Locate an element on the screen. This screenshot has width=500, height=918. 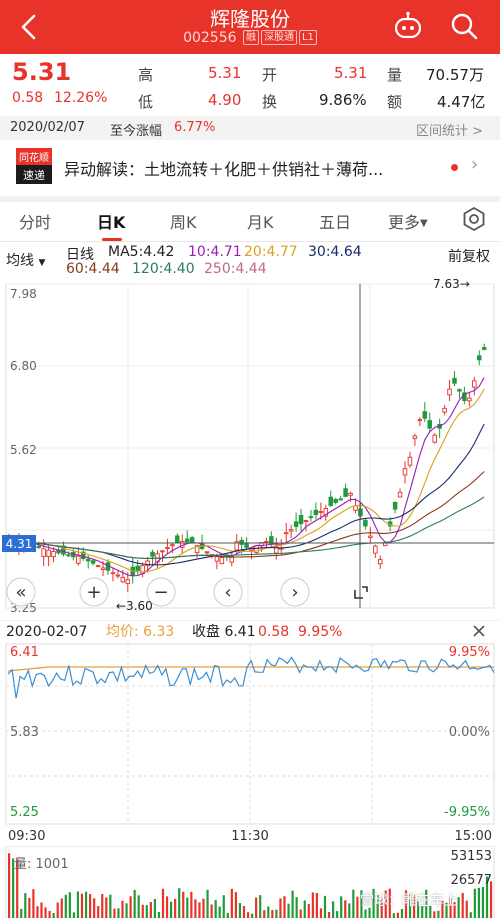
tab-five-day: 五日 is located at coordinates (335, 222).